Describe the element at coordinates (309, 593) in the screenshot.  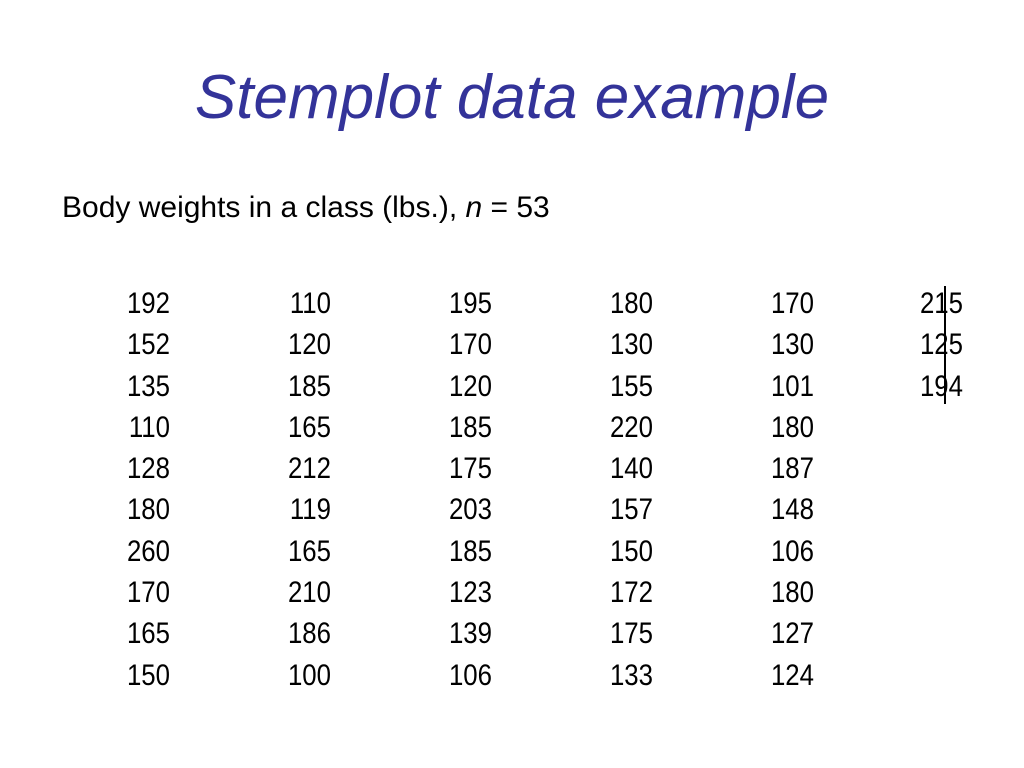
I see `data-value: 210` at that location.